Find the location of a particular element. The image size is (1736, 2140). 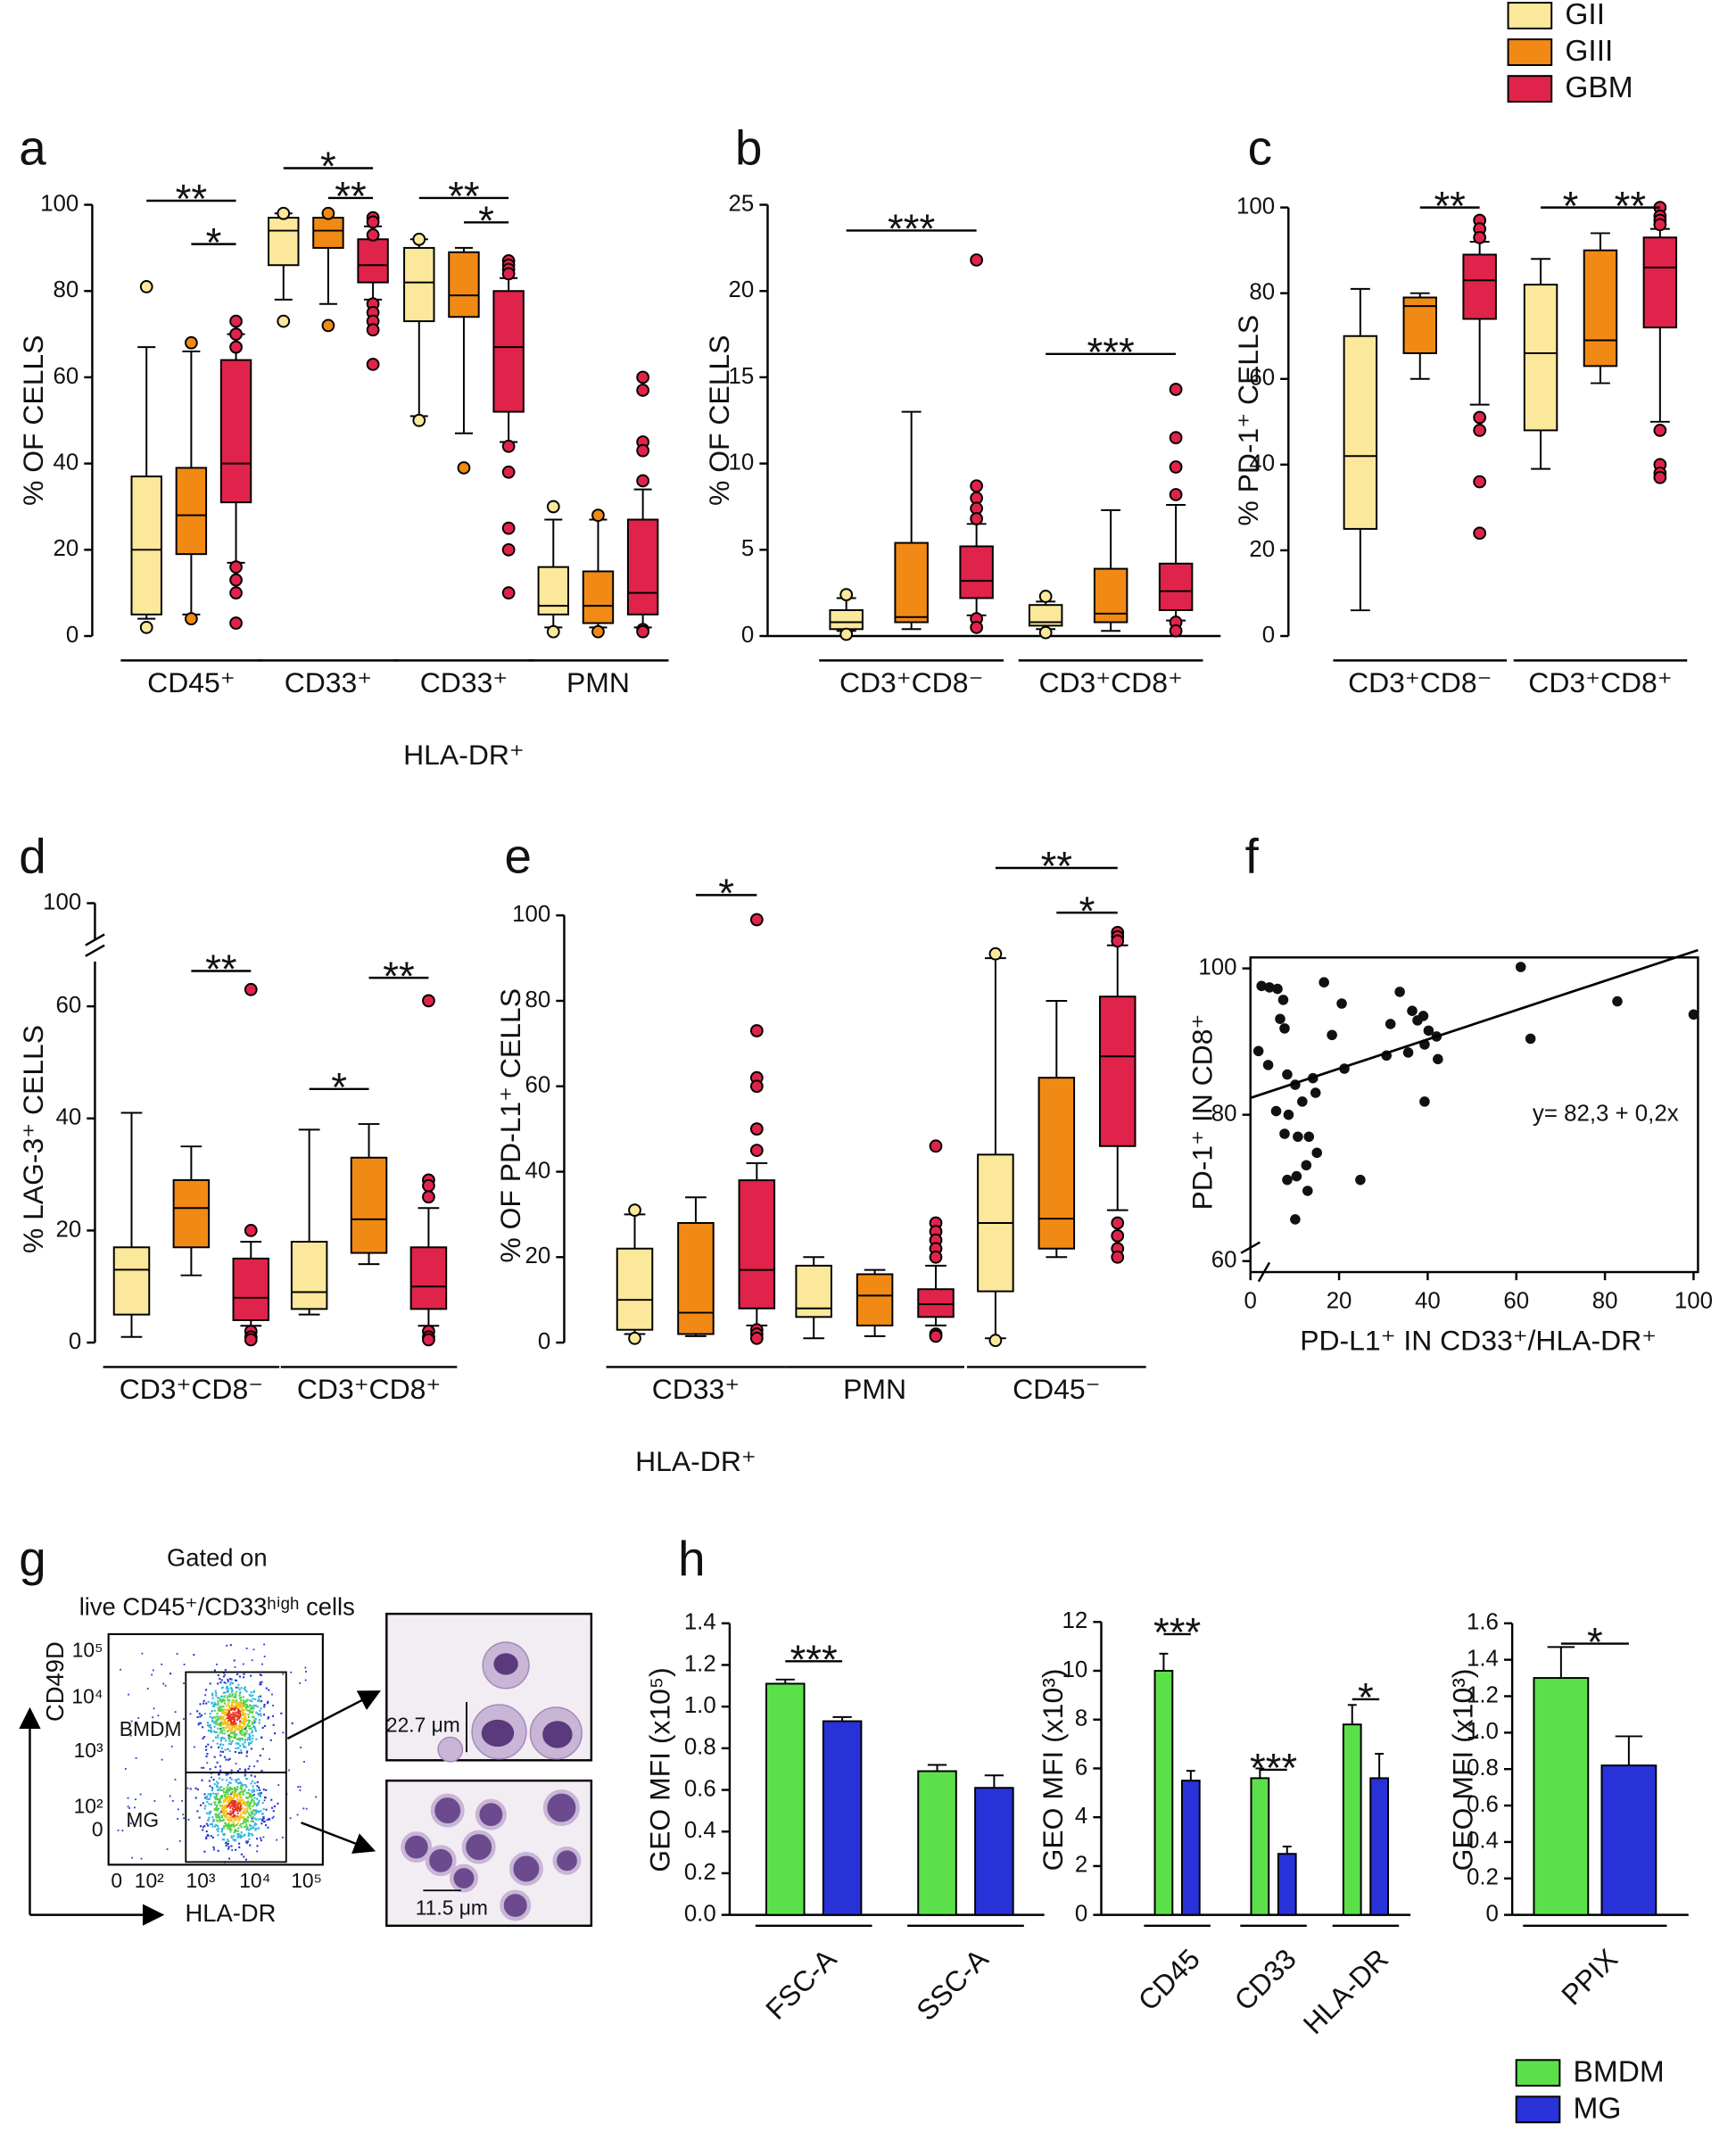

panel-label: e is located at coordinates (518, 855).